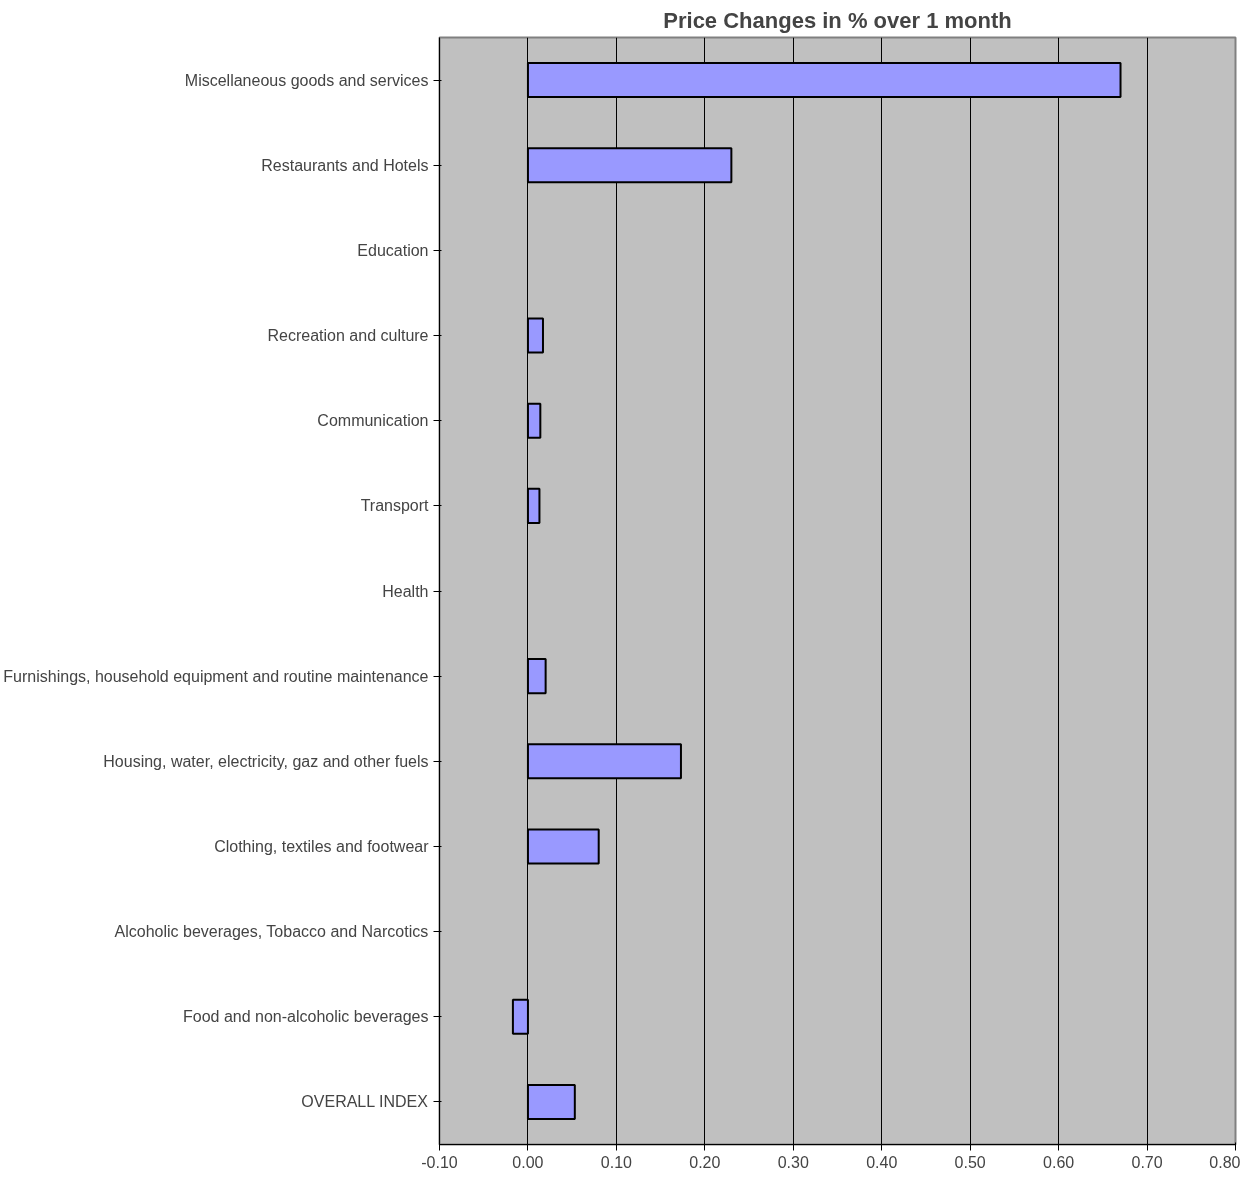  What do you see at coordinates (306, 1017) in the screenshot?
I see `y-tick-label: Food and non-alcoholic beverages` at bounding box center [306, 1017].